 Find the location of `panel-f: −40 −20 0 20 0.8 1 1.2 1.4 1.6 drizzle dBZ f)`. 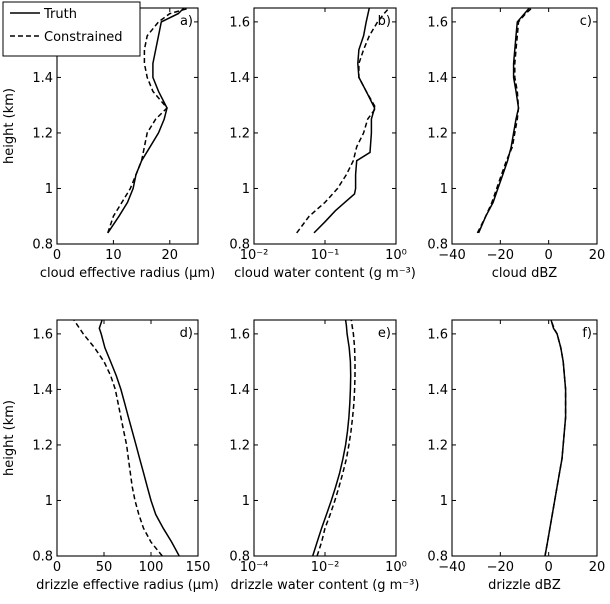

panel-f: −40 −20 0 20 0.8 1 1.2 1.4 1.6 drizzle dBZ f) is located at coordinates (516, 456).